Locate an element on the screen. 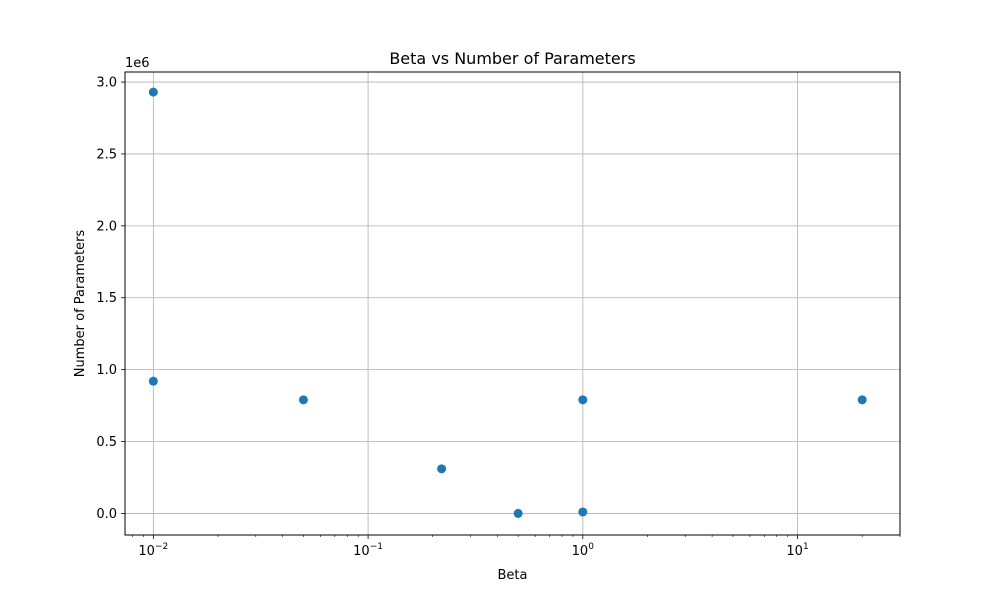  x-tick-label: 10⁻¹ is located at coordinates (368, 550).